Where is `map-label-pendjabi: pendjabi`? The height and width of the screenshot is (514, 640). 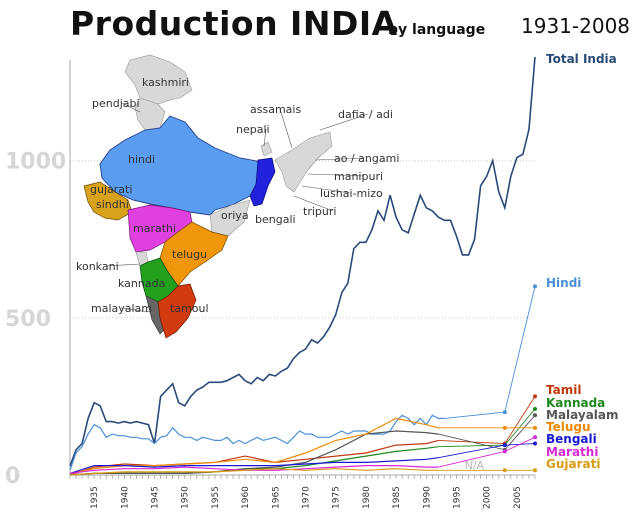 map-label-pendjabi: pendjabi is located at coordinates (116, 103).